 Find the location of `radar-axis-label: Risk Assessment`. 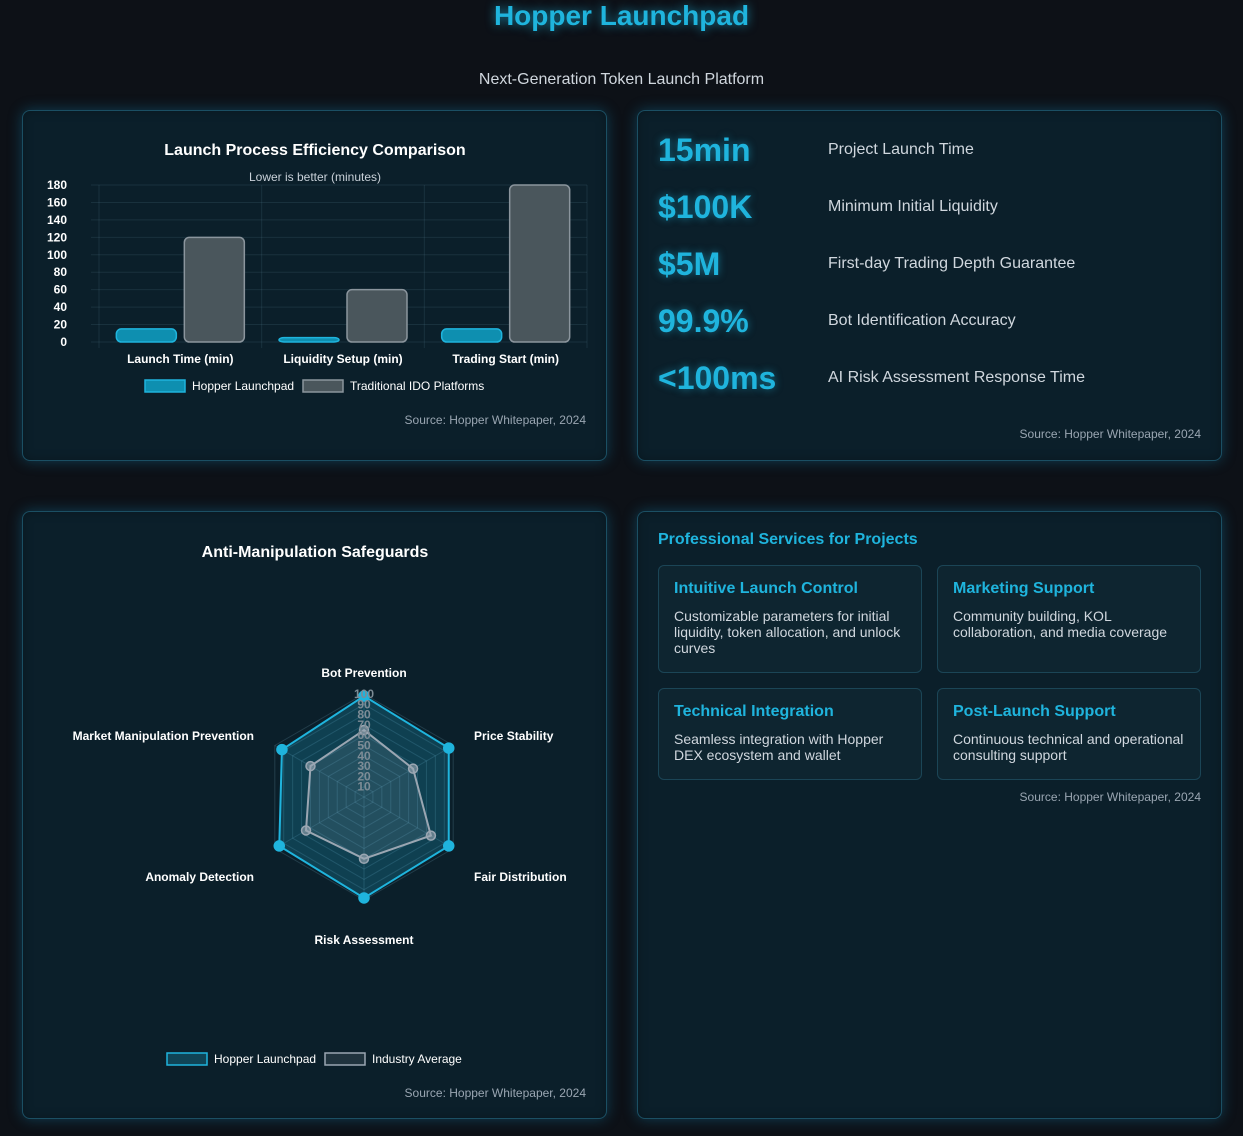

radar-axis-label: Risk Assessment is located at coordinates (364, 940).